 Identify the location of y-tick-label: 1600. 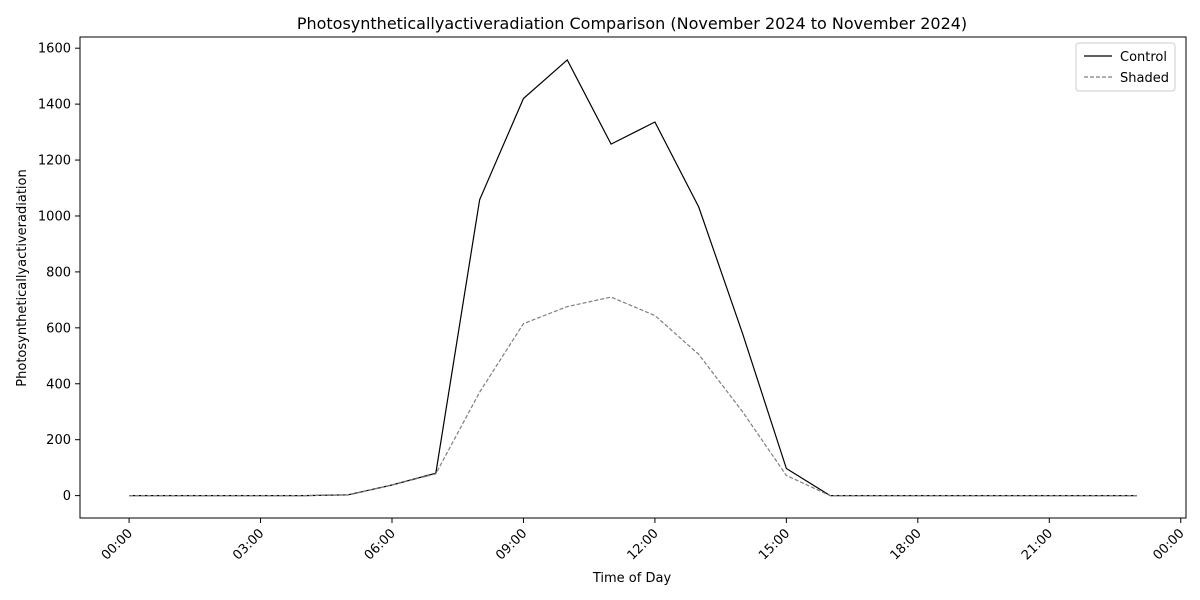
(54, 49).